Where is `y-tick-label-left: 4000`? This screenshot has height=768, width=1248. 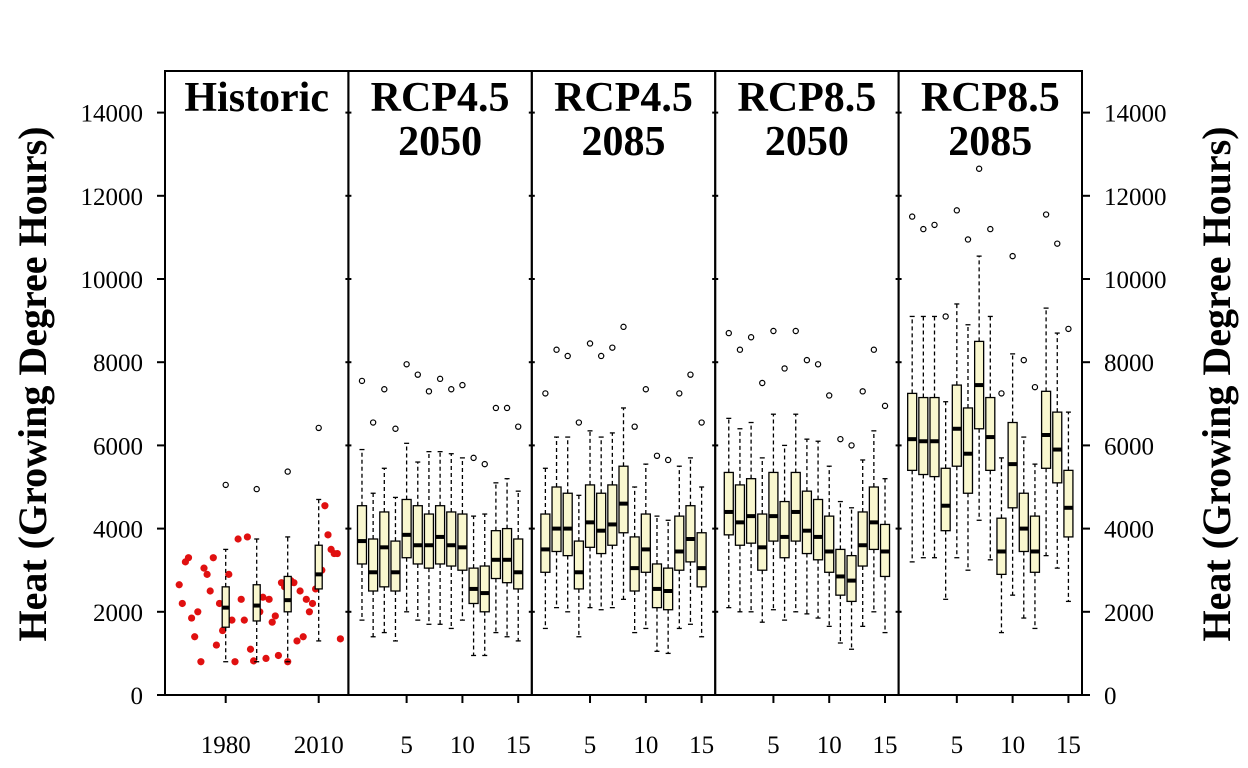 y-tick-label-left: 4000 is located at coordinates (118, 530).